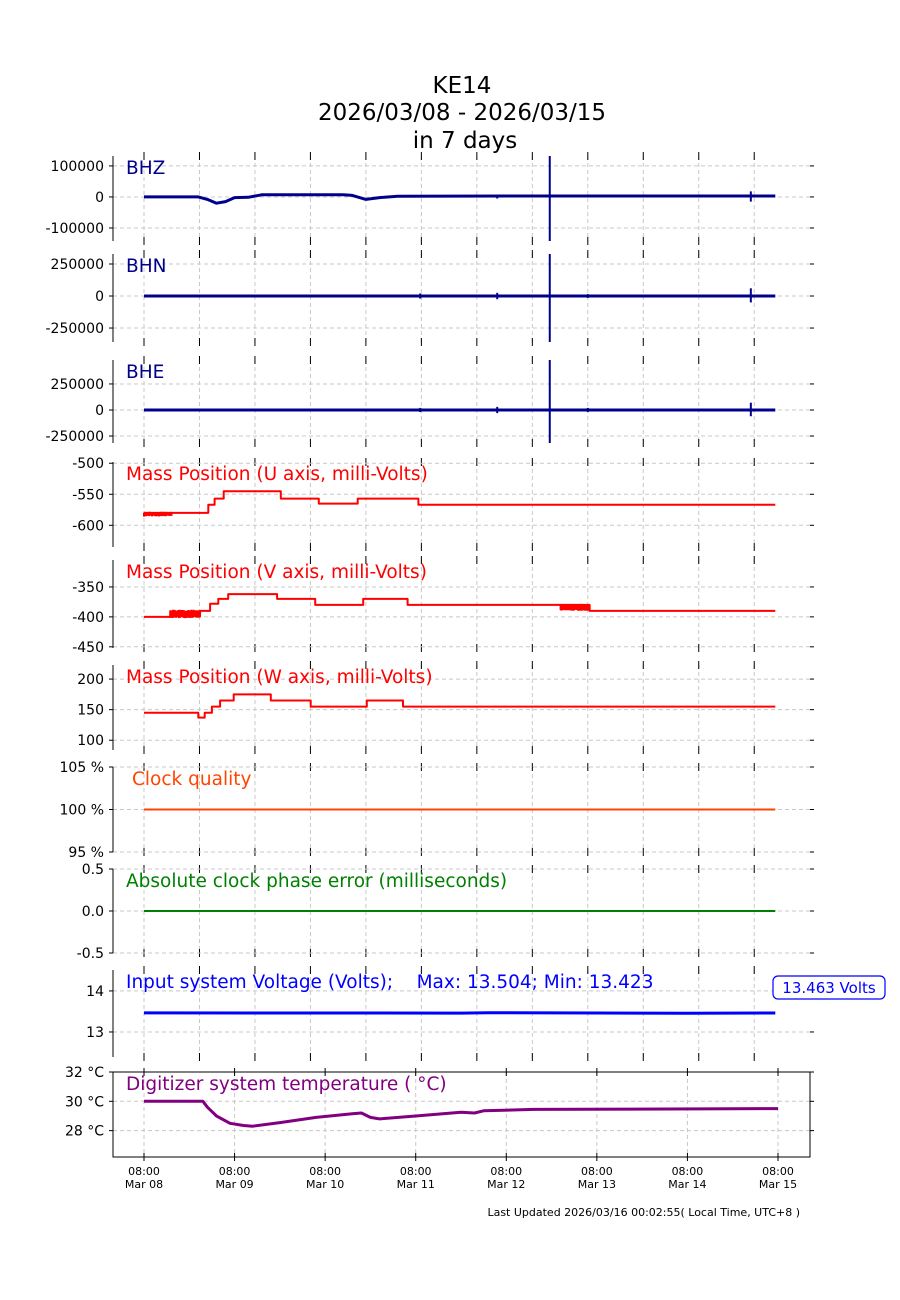 The width and height of the screenshot is (900, 1300). Describe the element at coordinates (279, 677) in the screenshot. I see `panel-label-mass-w: Mass Position (W axis, milli-Volts)` at that location.